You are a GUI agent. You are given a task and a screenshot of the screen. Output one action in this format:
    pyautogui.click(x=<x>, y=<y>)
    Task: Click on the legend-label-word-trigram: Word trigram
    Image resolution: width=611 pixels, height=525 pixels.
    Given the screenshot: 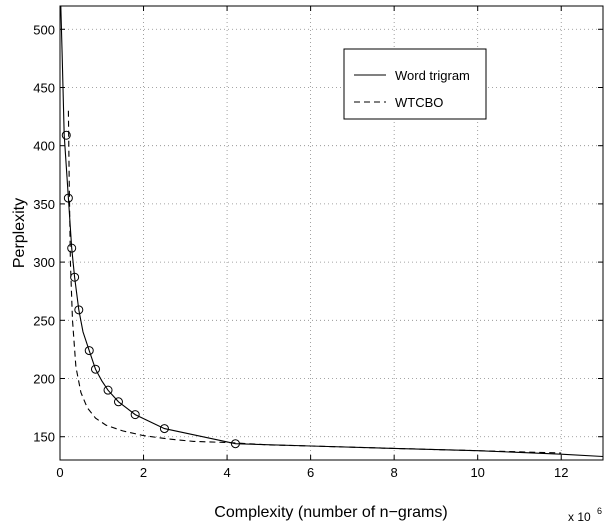 What is the action you would take?
    pyautogui.click(x=432, y=75)
    